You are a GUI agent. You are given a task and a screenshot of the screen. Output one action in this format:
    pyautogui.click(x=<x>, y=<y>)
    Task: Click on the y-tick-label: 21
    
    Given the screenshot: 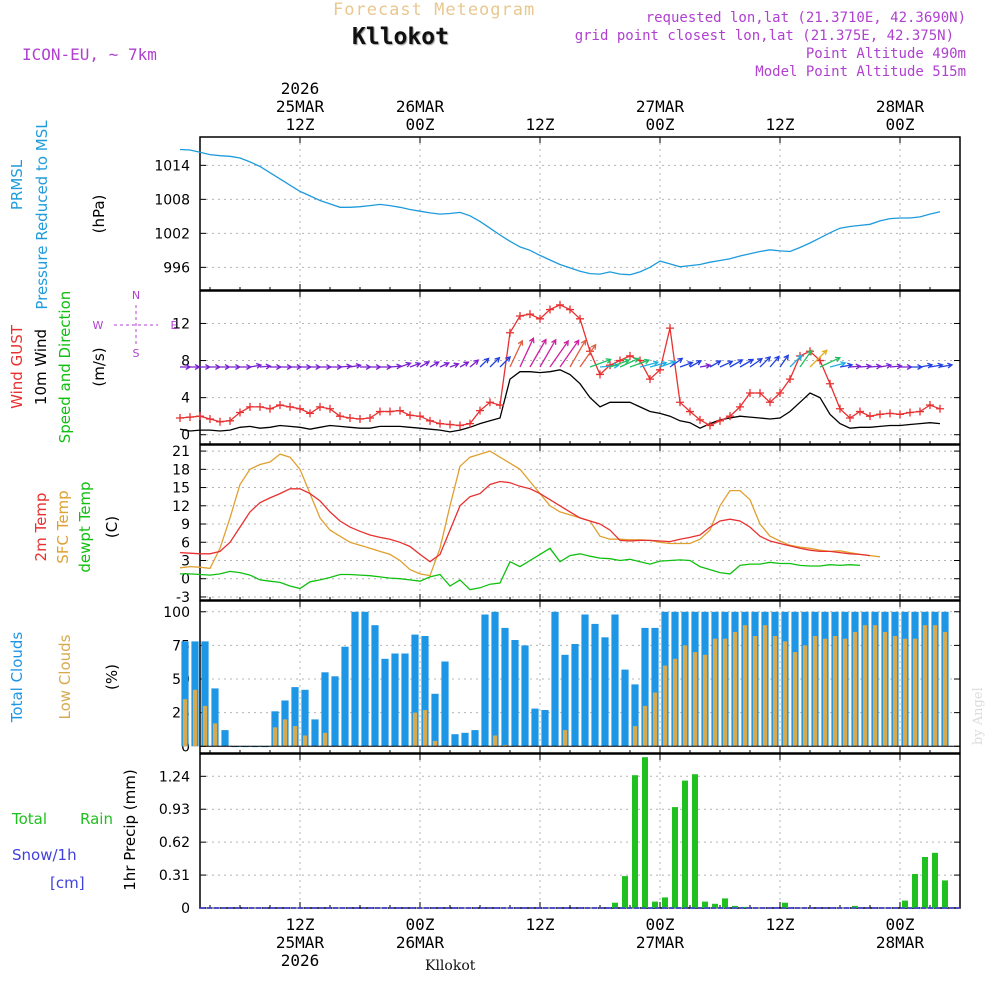 What is the action you would take?
    pyautogui.click(x=181, y=452)
    